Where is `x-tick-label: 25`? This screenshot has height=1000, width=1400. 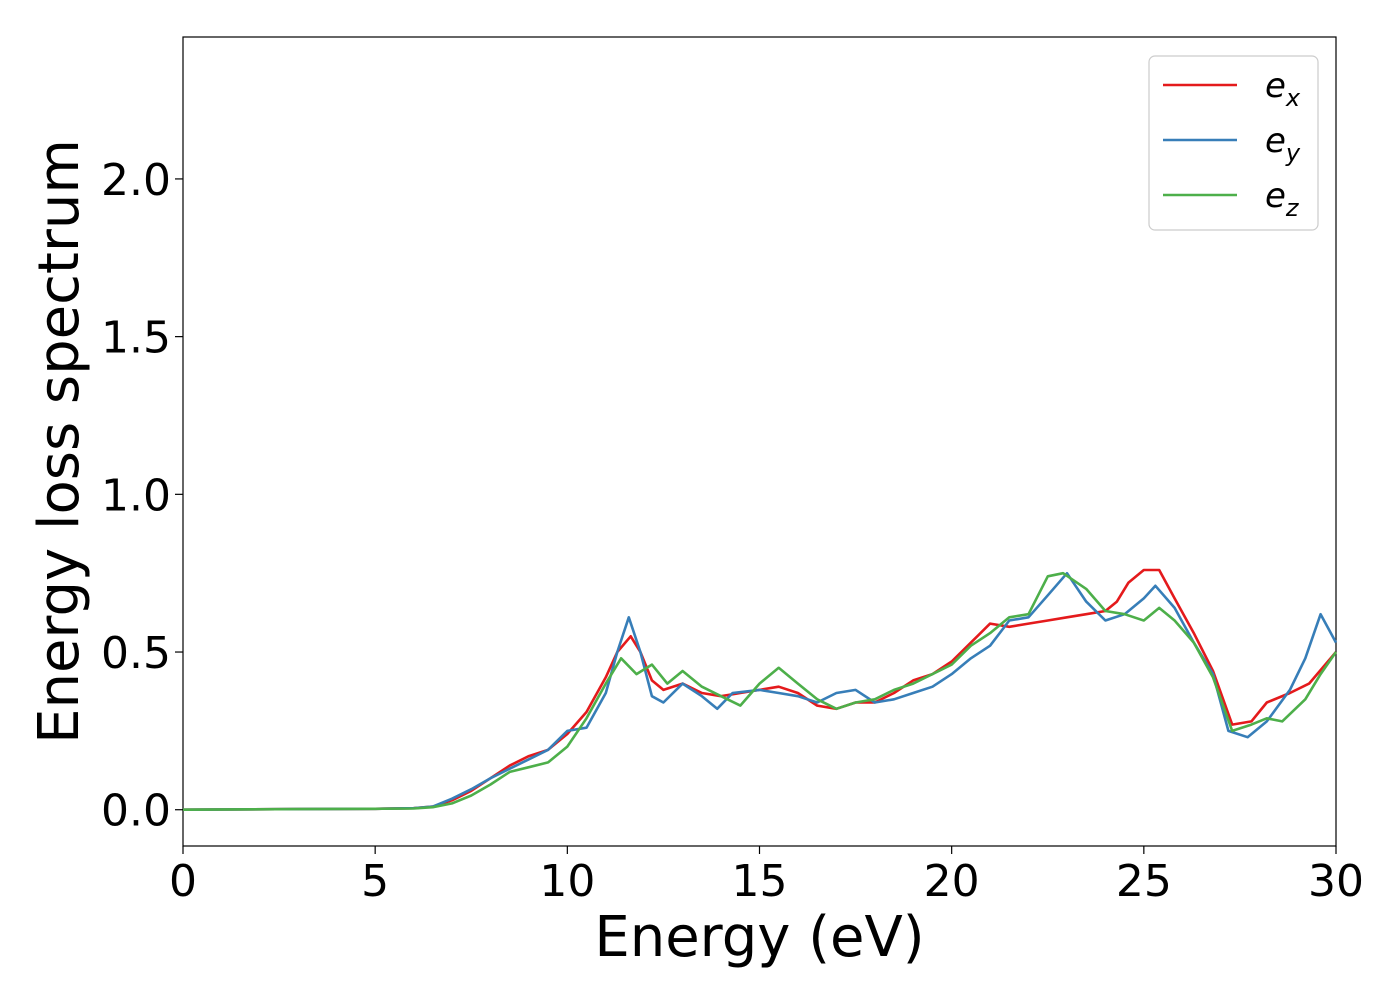
x-tick-label: 25 is located at coordinates (1144, 881).